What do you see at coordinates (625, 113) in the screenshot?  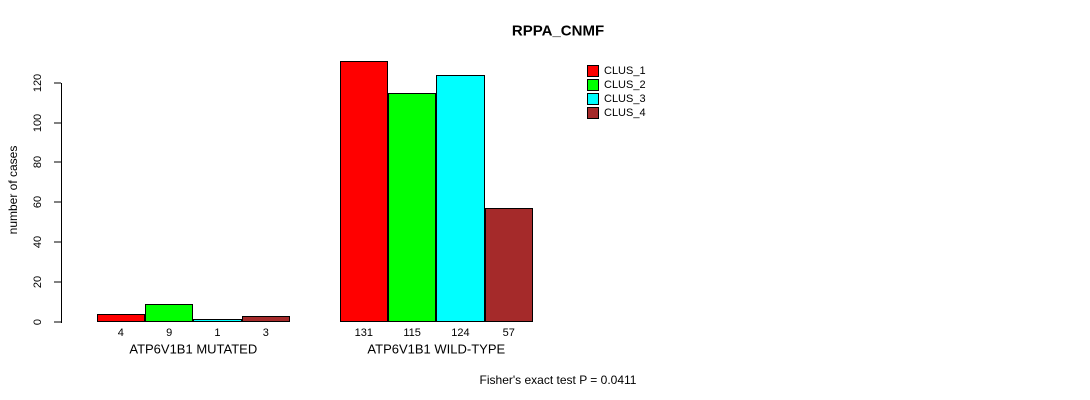 I see `legend-label: CLUS_4` at bounding box center [625, 113].